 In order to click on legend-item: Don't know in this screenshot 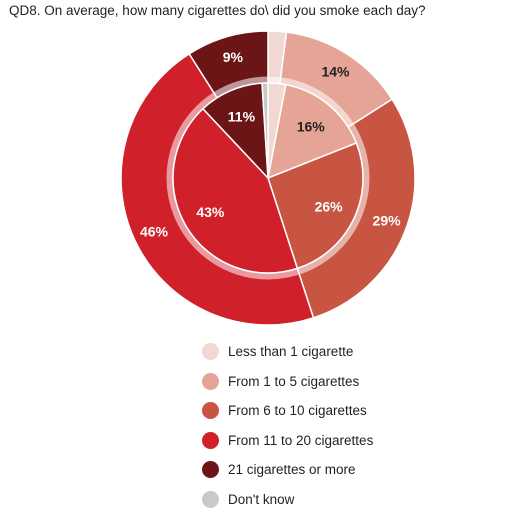, I will do `click(287, 500)`.